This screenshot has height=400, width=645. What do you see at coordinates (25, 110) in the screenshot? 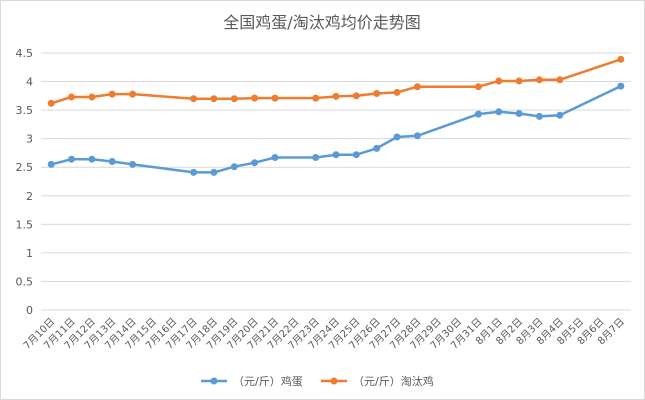
I see `y-tick-label: 3.5` at bounding box center [25, 110].